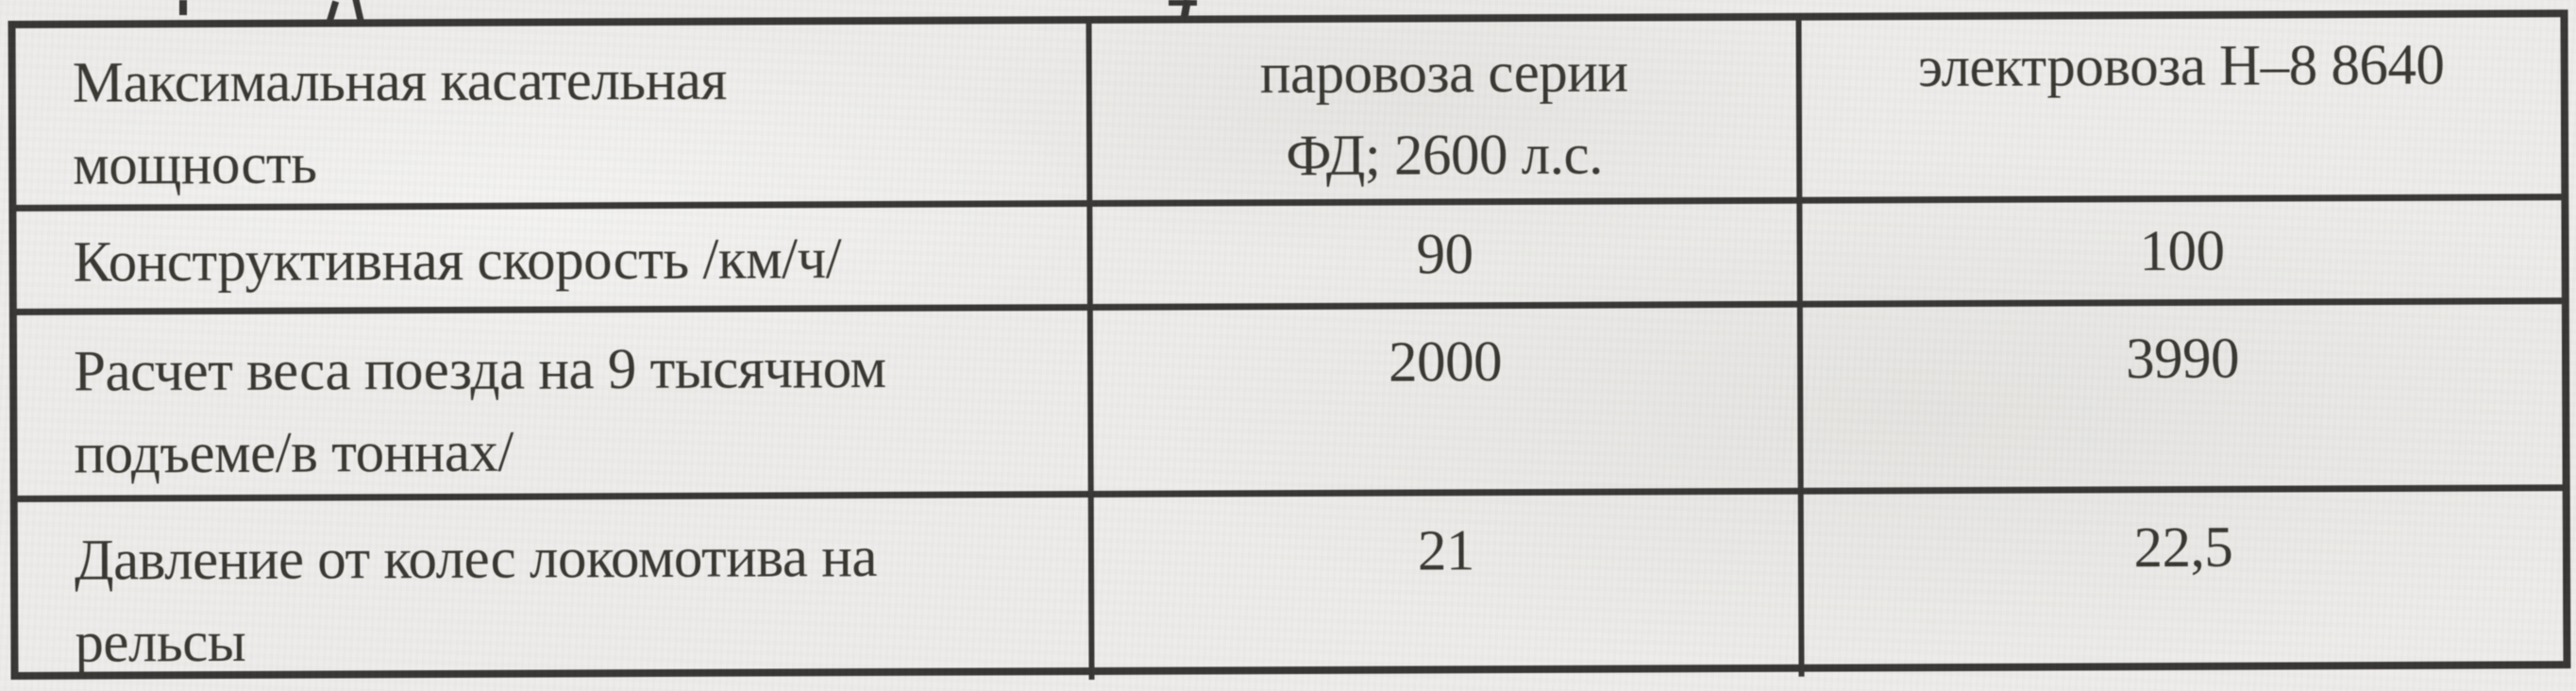  What do you see at coordinates (2183, 548) in the screenshot?
I see `cell-electric-wheel-pressure-value: 22,5` at bounding box center [2183, 548].